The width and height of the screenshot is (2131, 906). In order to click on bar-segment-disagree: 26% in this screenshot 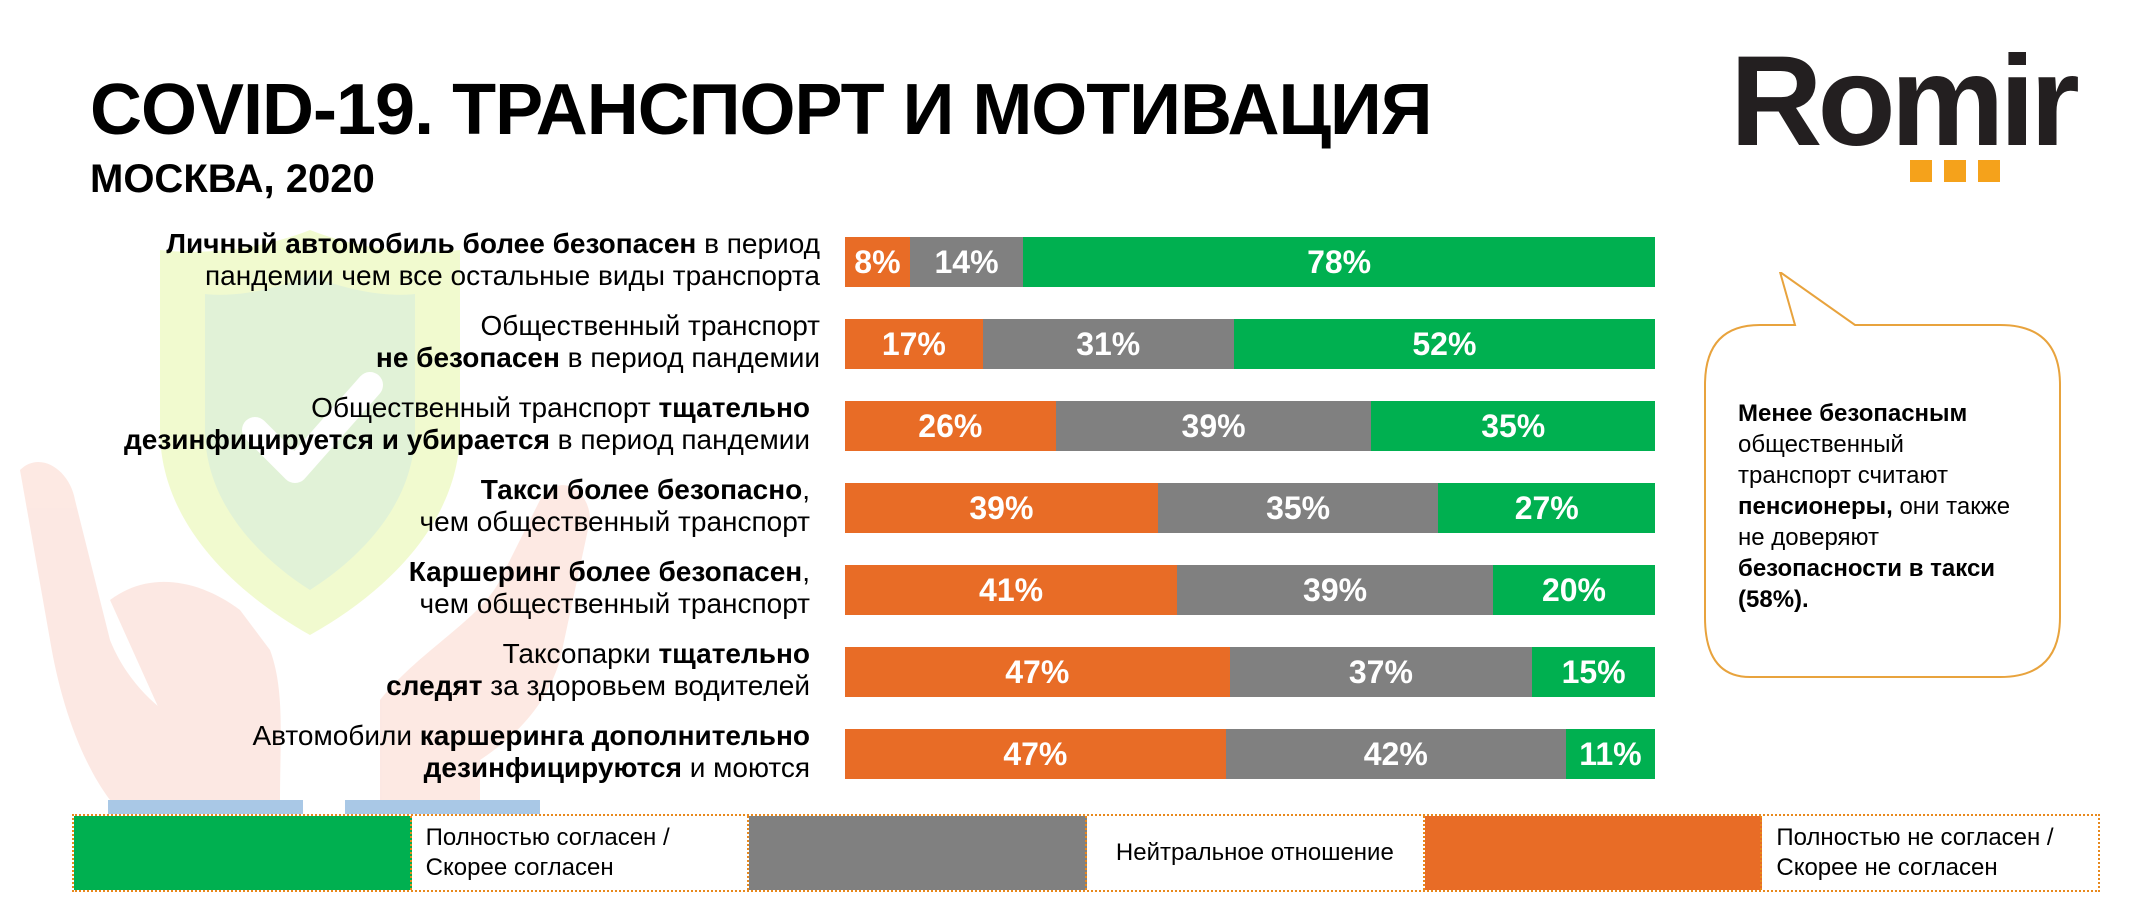, I will do `click(950, 426)`.